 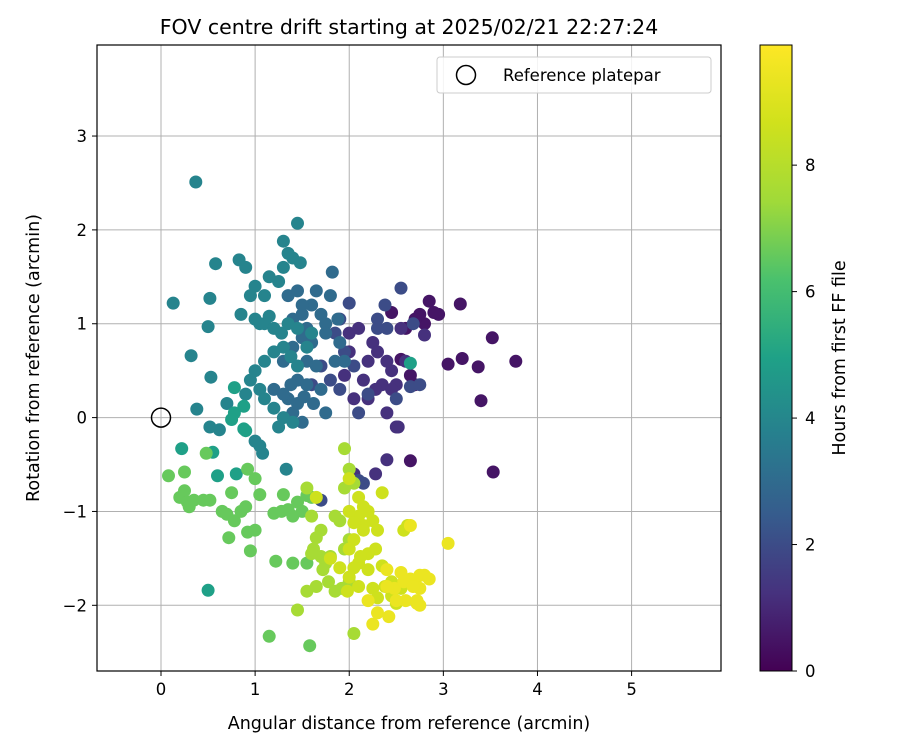 I want to click on legend-reference-marker, so click(x=466, y=75).